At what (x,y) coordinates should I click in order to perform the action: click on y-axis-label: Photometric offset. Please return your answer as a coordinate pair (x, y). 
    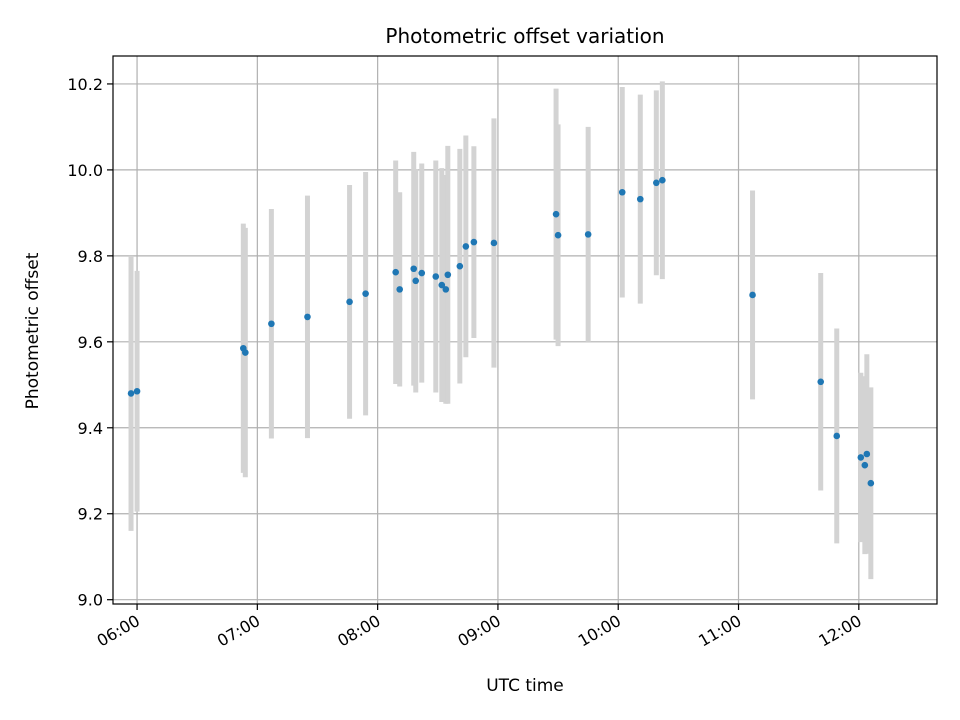
    Looking at the image, I should click on (33, 330).